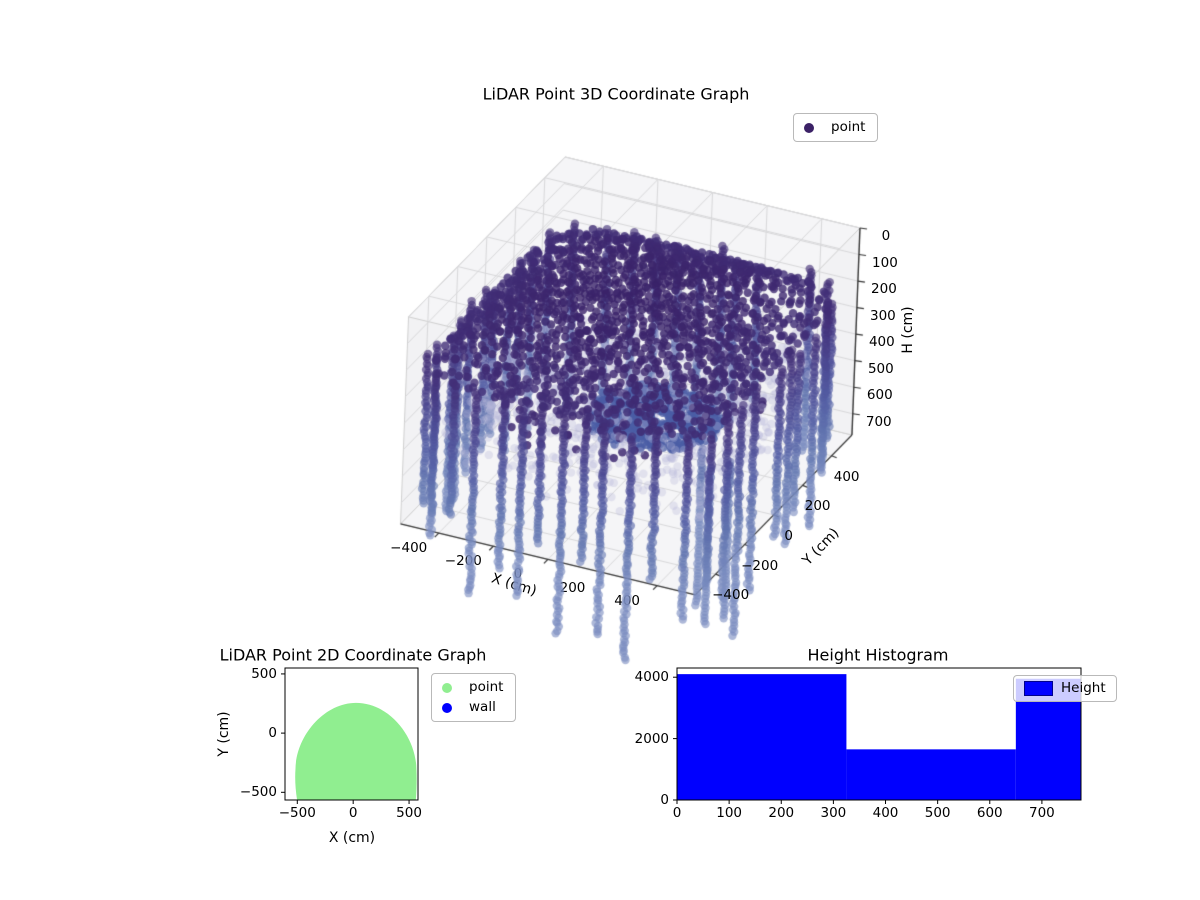 This screenshot has height=900, width=1200. What do you see at coordinates (884, 289) in the screenshot?
I see `plot3d-h-tick-label: 200` at bounding box center [884, 289].